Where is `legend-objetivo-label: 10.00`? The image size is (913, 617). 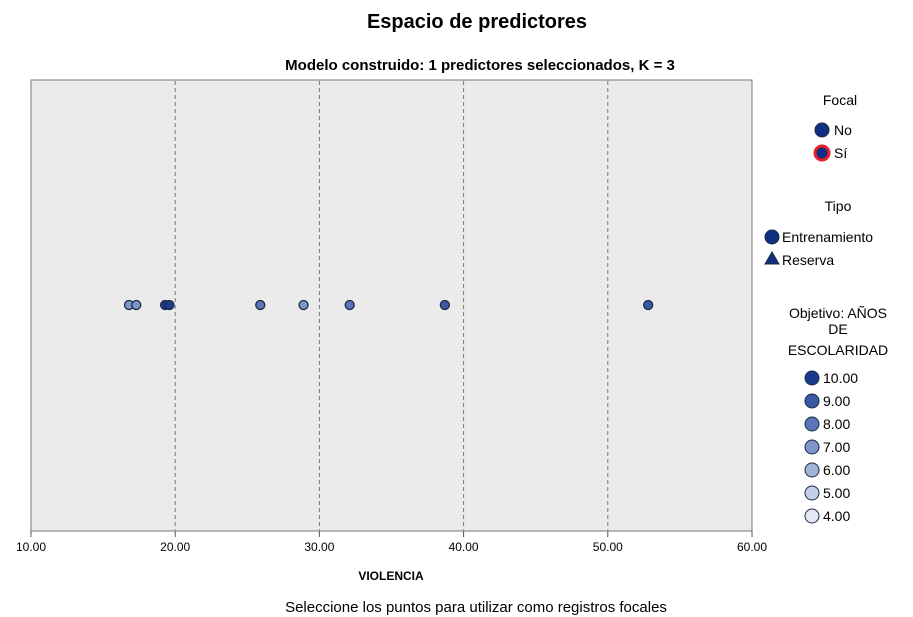 legend-objetivo-label: 10.00 is located at coordinates (840, 378).